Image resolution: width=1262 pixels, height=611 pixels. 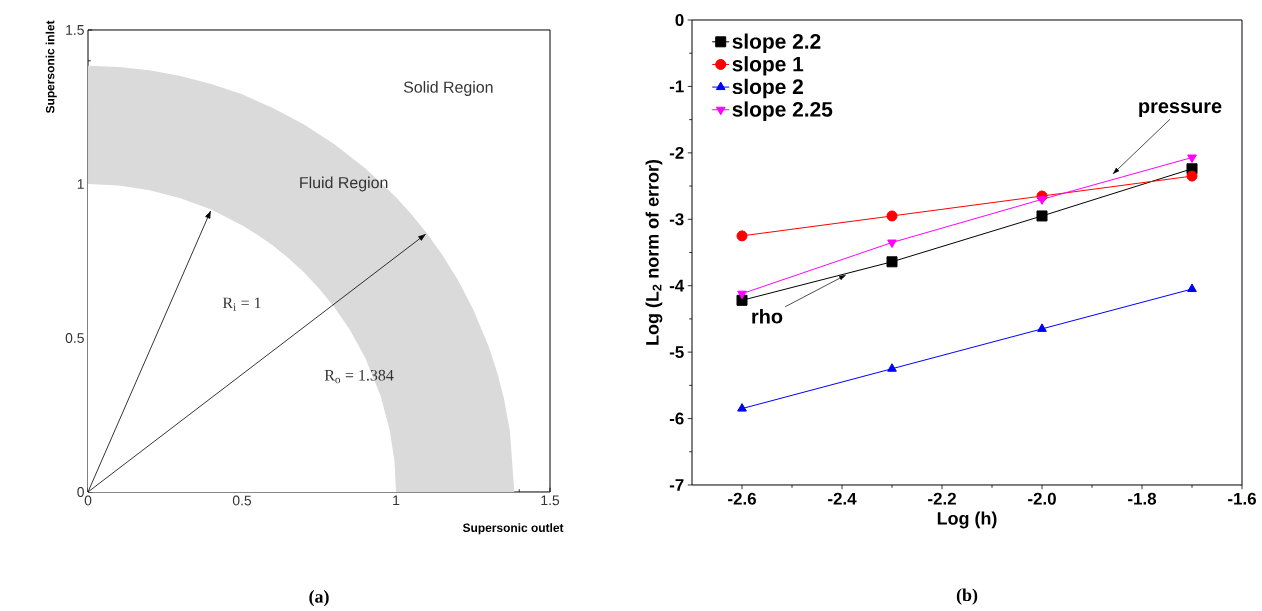 I want to click on legend-label: slope 2.25, so click(x=782, y=111).